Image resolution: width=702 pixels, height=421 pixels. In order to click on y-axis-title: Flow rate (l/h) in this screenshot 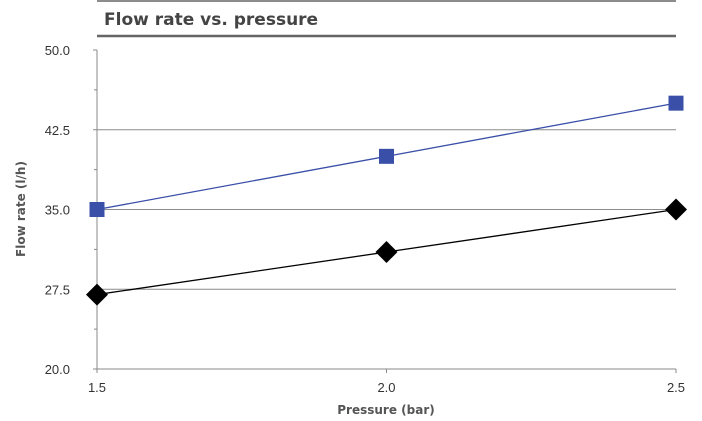, I will do `click(21, 209)`.